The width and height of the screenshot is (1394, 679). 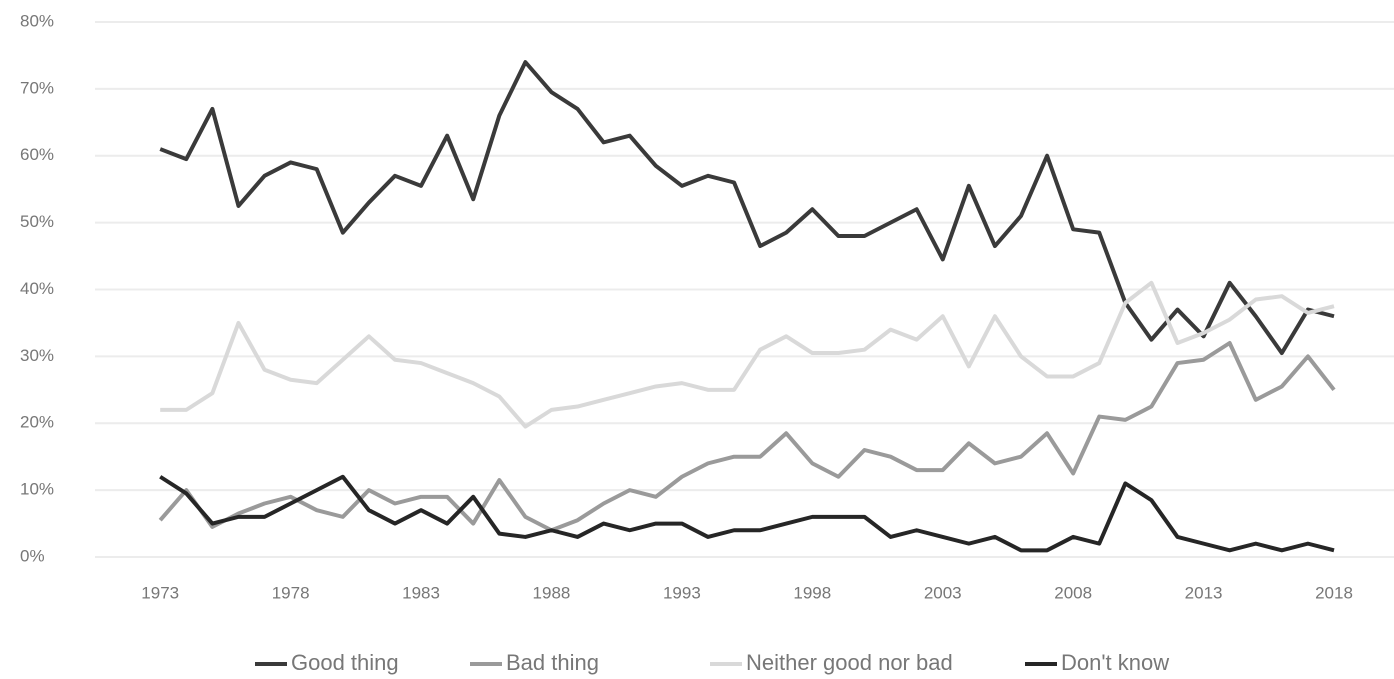 What do you see at coordinates (291, 592) in the screenshot?
I see `x-tick-label: 1978` at bounding box center [291, 592].